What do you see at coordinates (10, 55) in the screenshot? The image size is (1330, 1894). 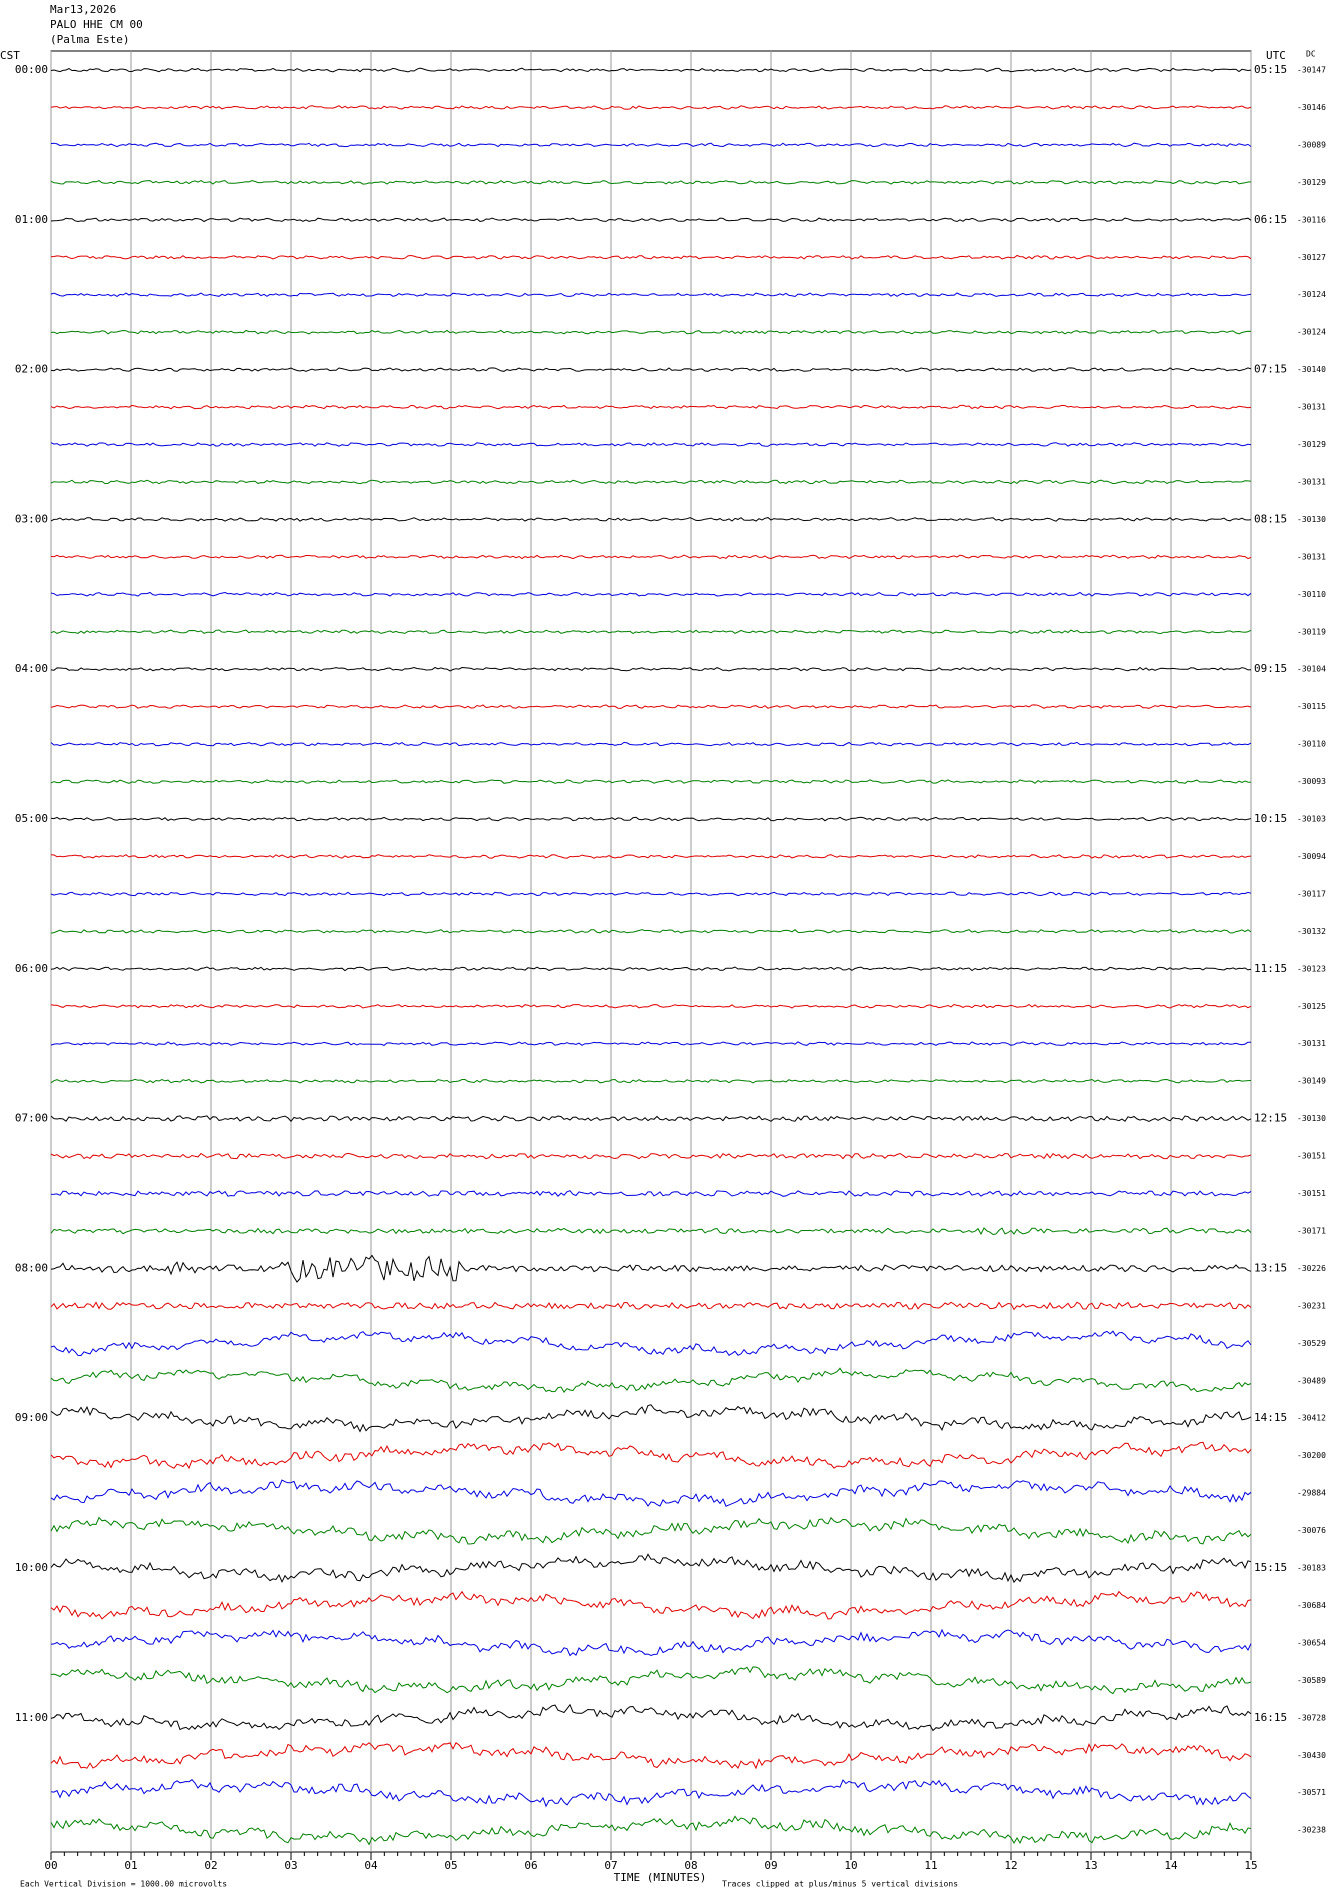 I see `cst-title: CST` at bounding box center [10, 55].